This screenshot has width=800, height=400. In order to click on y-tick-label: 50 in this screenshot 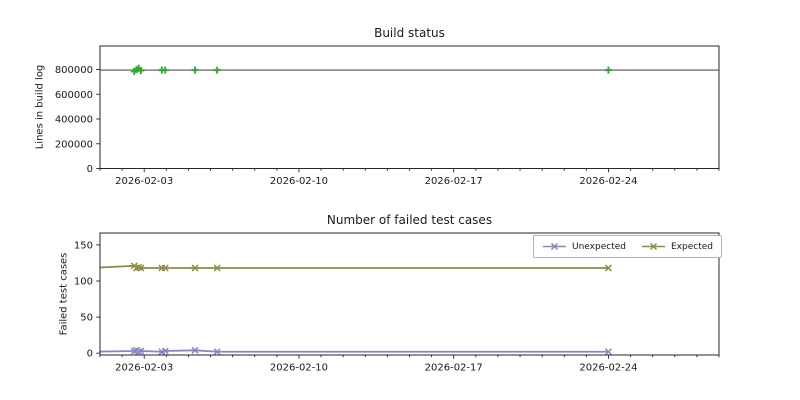, I will do `click(86, 318)`.